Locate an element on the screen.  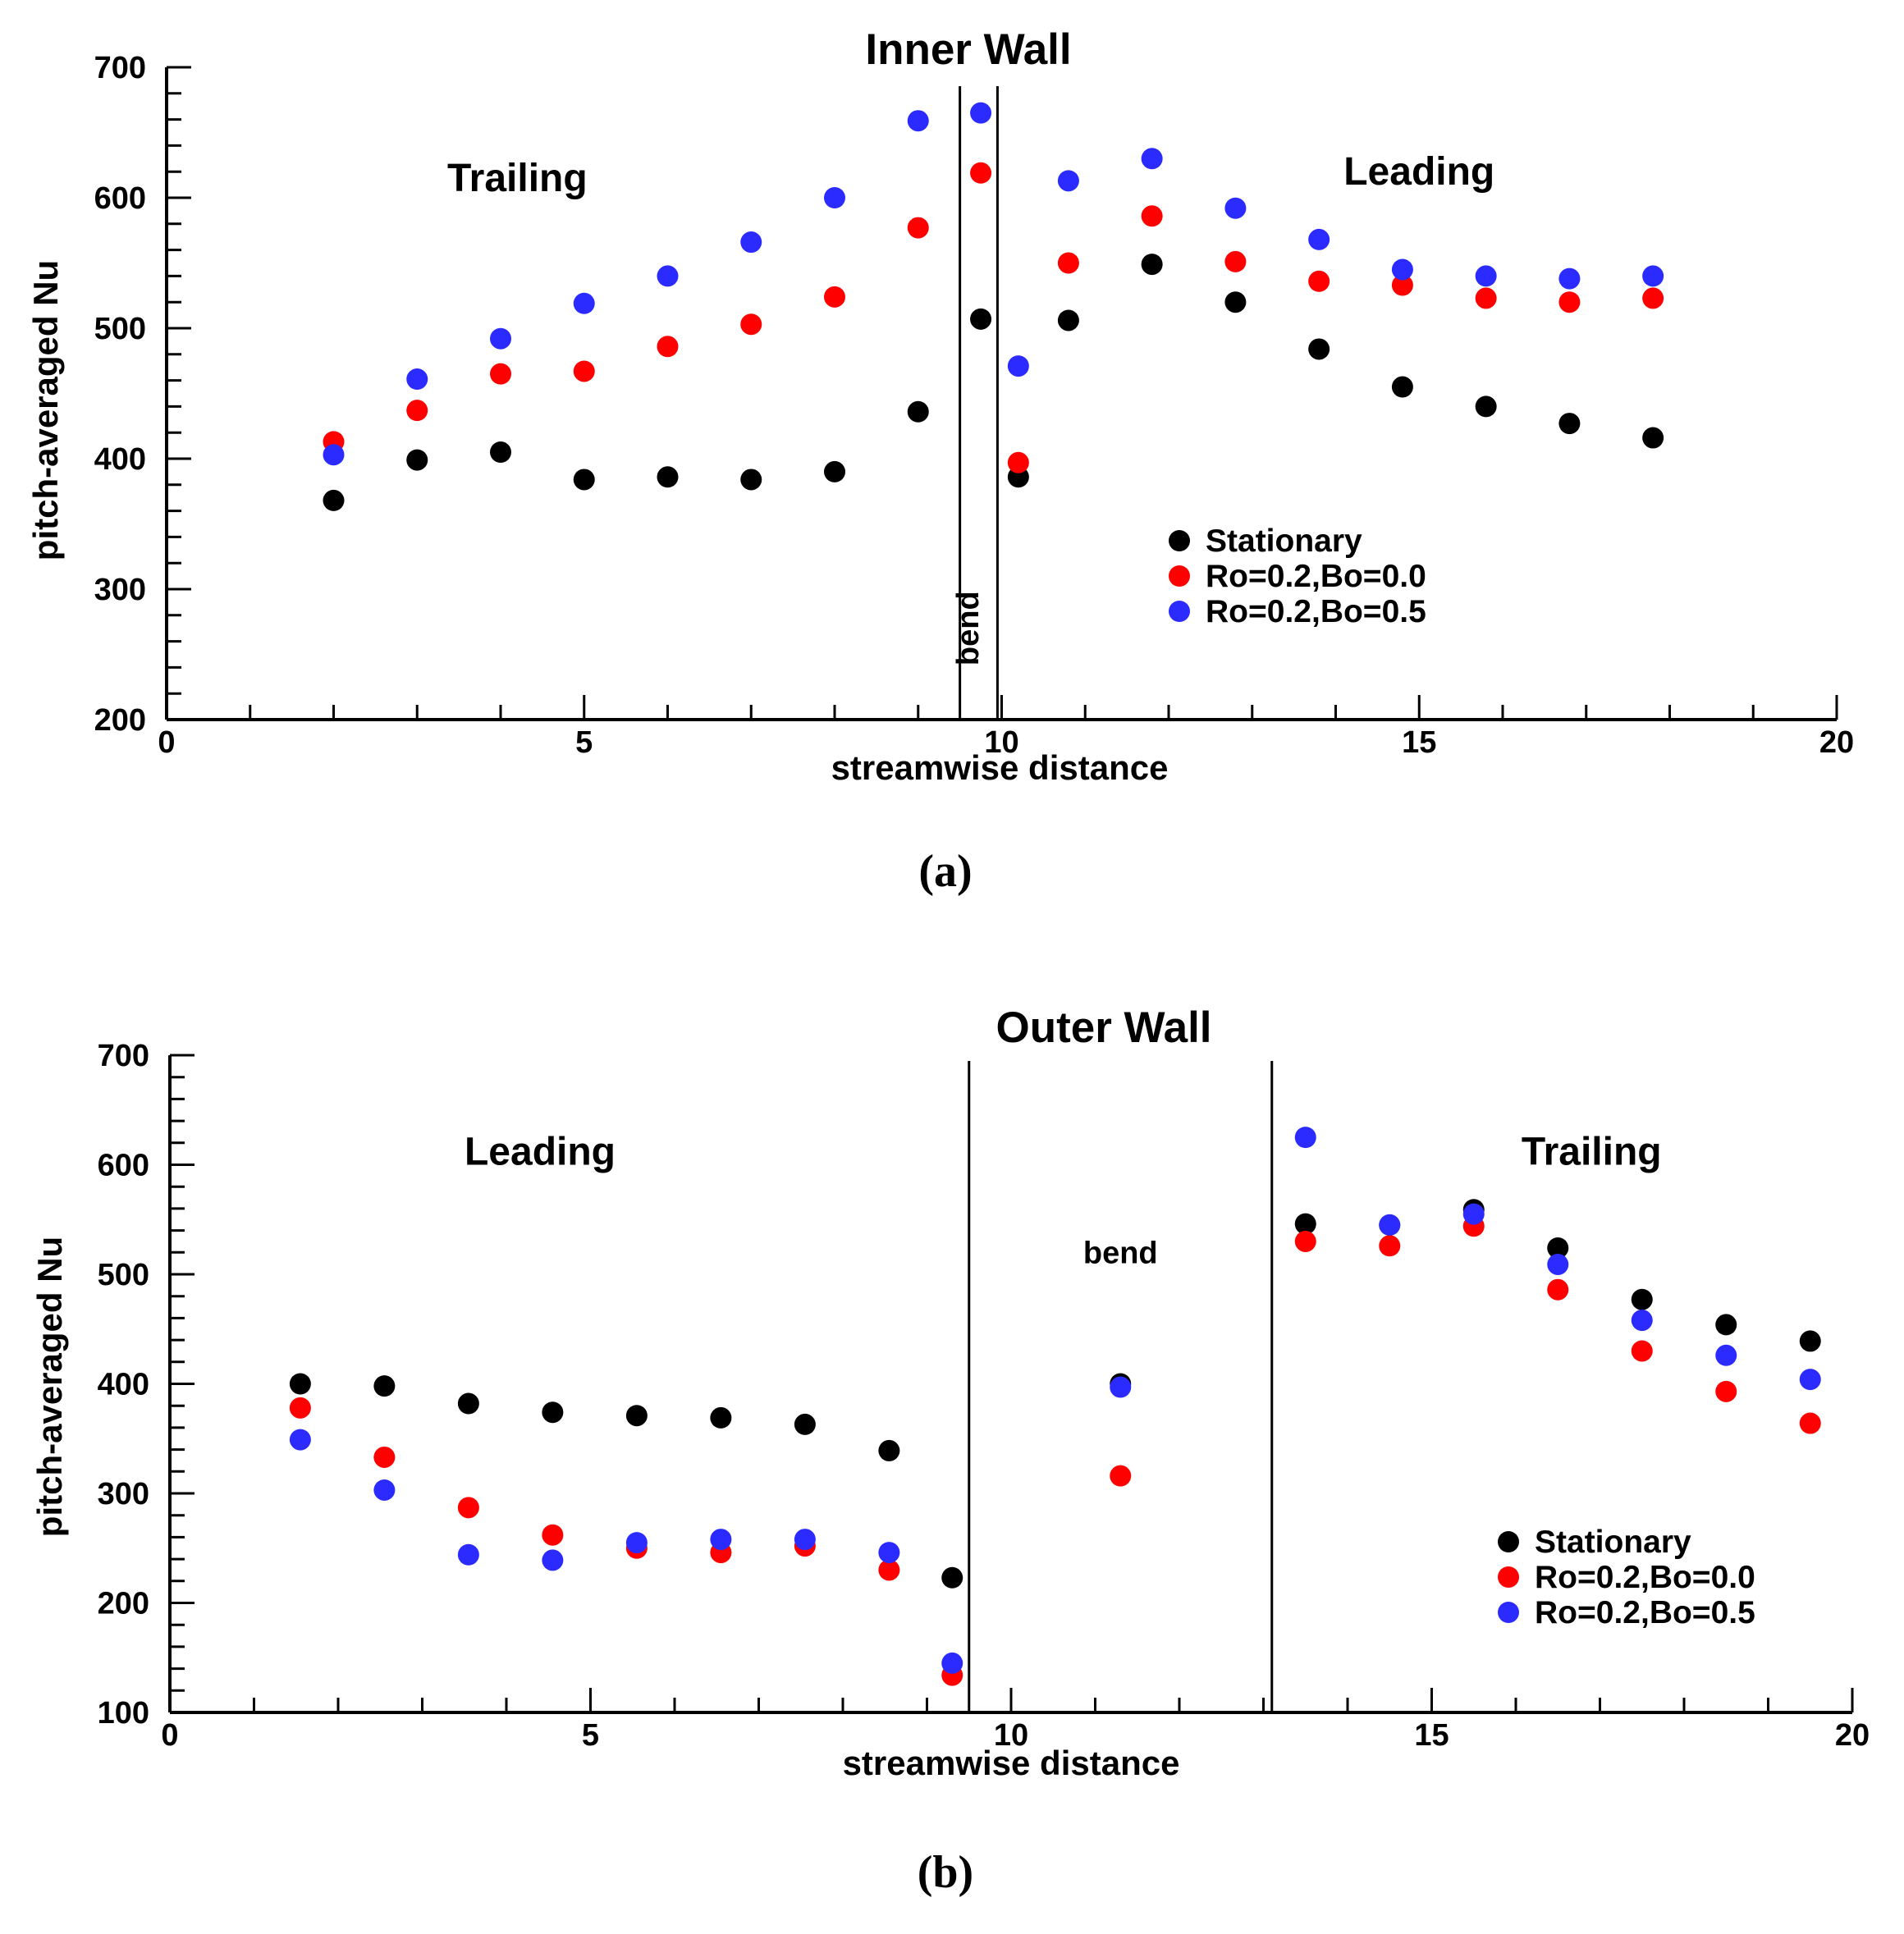
x-tick-label: 10 is located at coordinates (1001, 742).